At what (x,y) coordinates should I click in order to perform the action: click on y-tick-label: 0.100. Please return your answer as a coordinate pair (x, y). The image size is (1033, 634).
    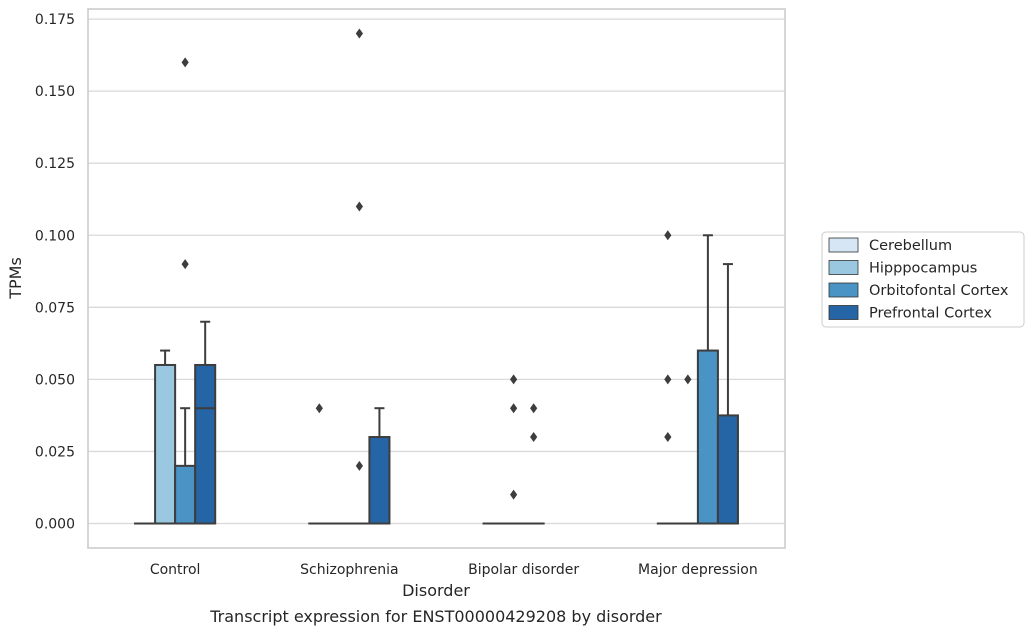
    Looking at the image, I should click on (55, 236).